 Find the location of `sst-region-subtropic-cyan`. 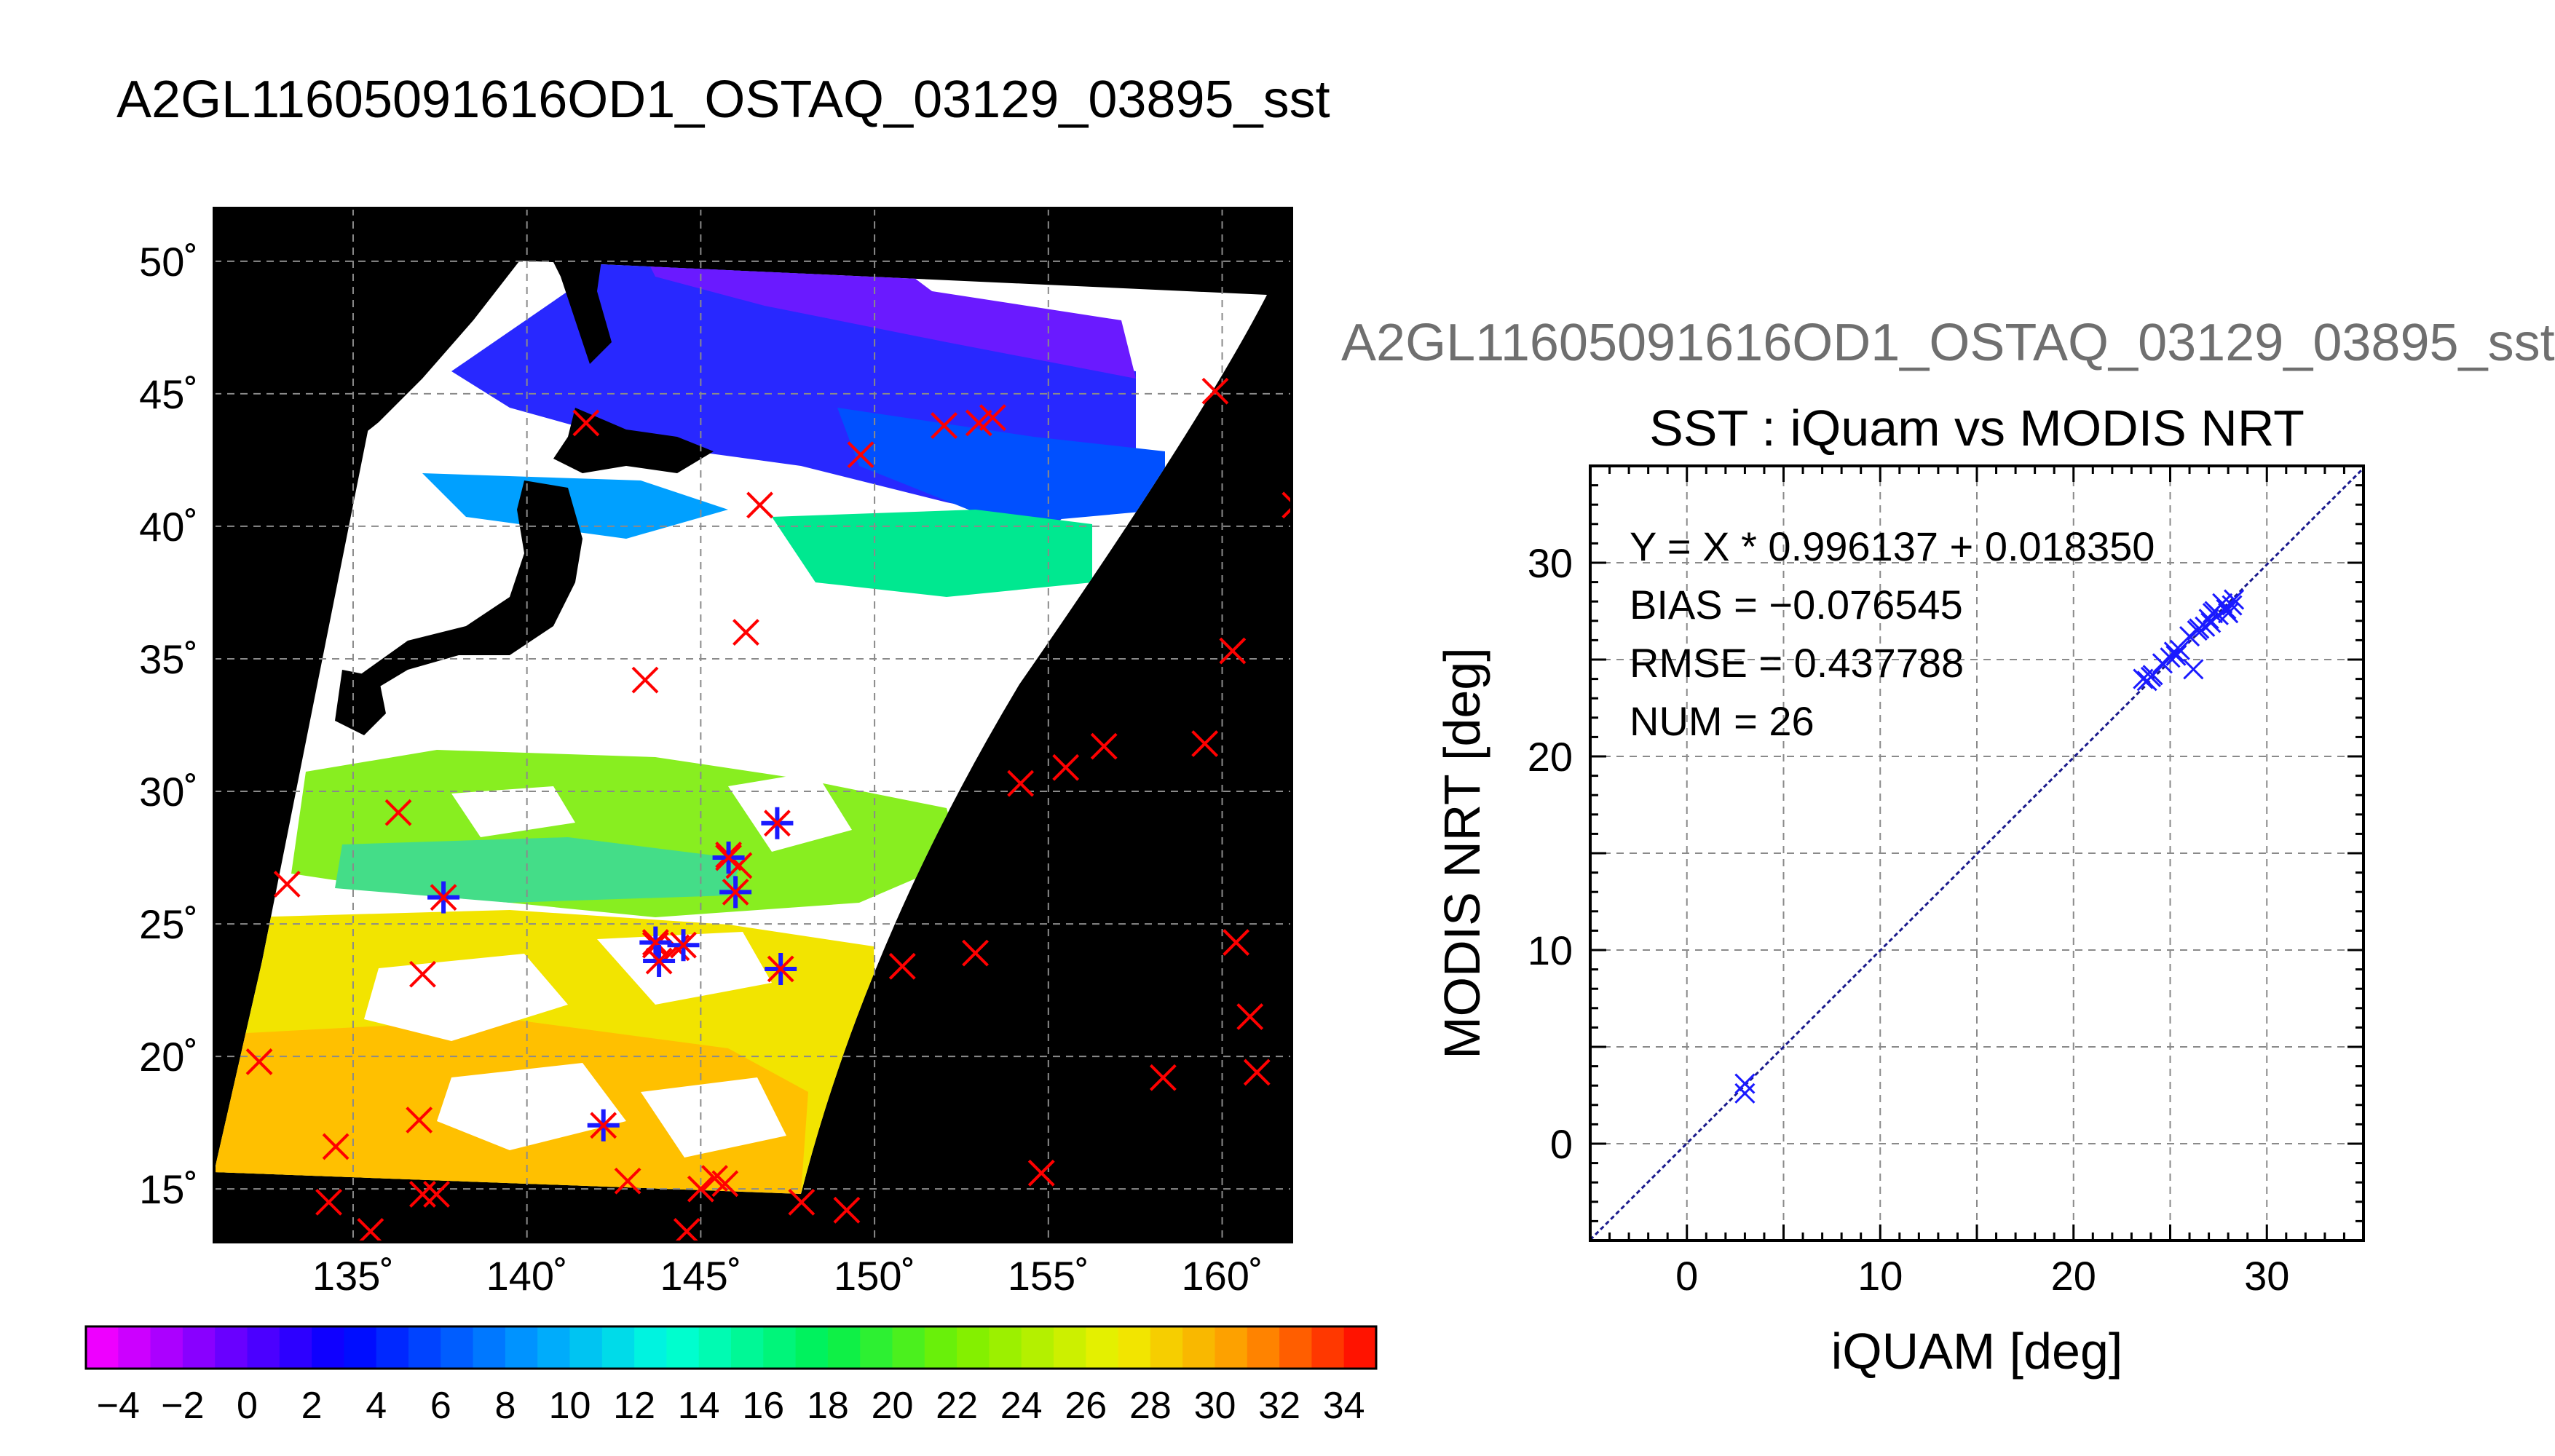

sst-region-subtropic-cyan is located at coordinates (539, 870).